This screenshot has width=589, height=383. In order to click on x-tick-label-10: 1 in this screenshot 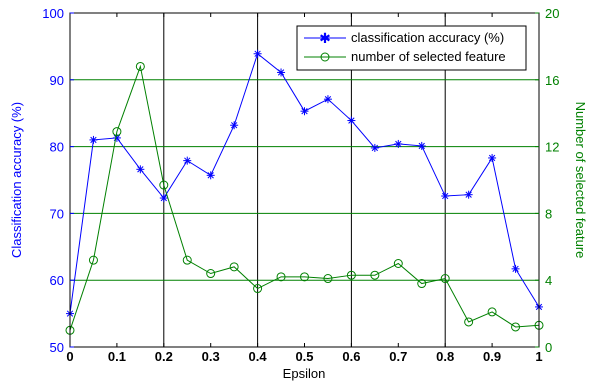, I will do `click(538, 356)`.